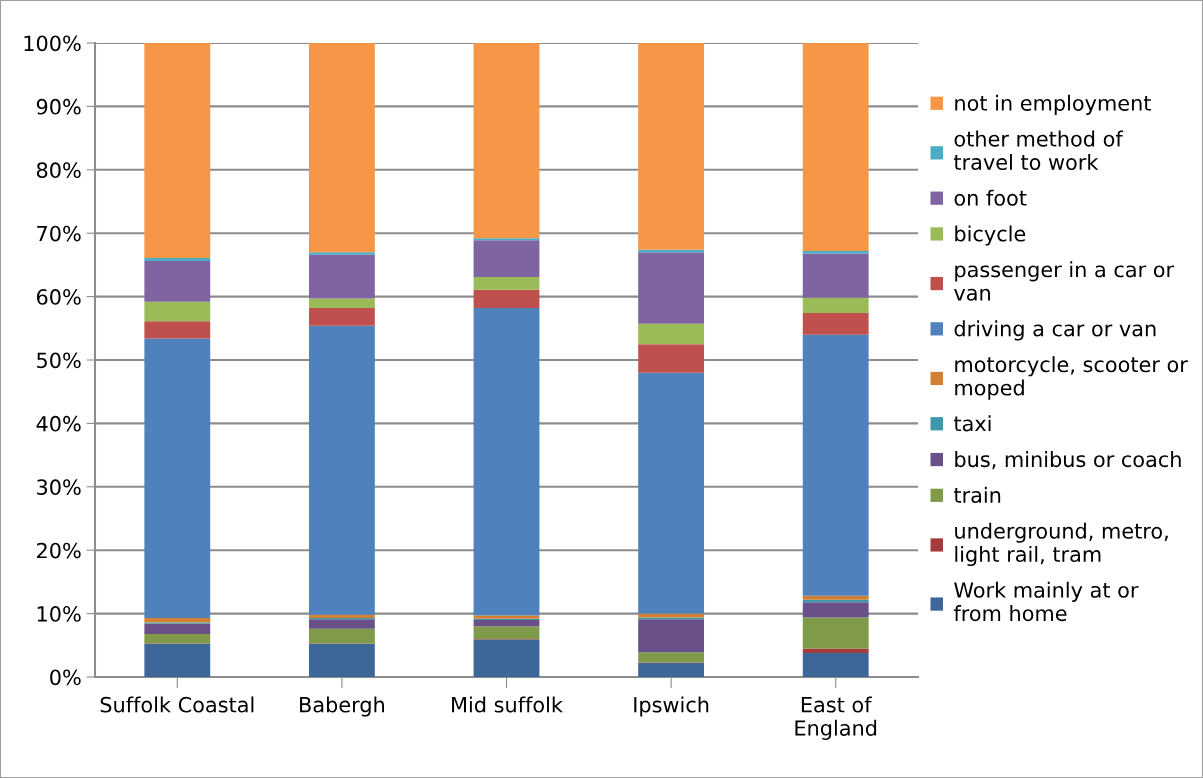 The height and width of the screenshot is (778, 1203). What do you see at coordinates (58, 106) in the screenshot?
I see `y-tick-label: 90%` at bounding box center [58, 106].